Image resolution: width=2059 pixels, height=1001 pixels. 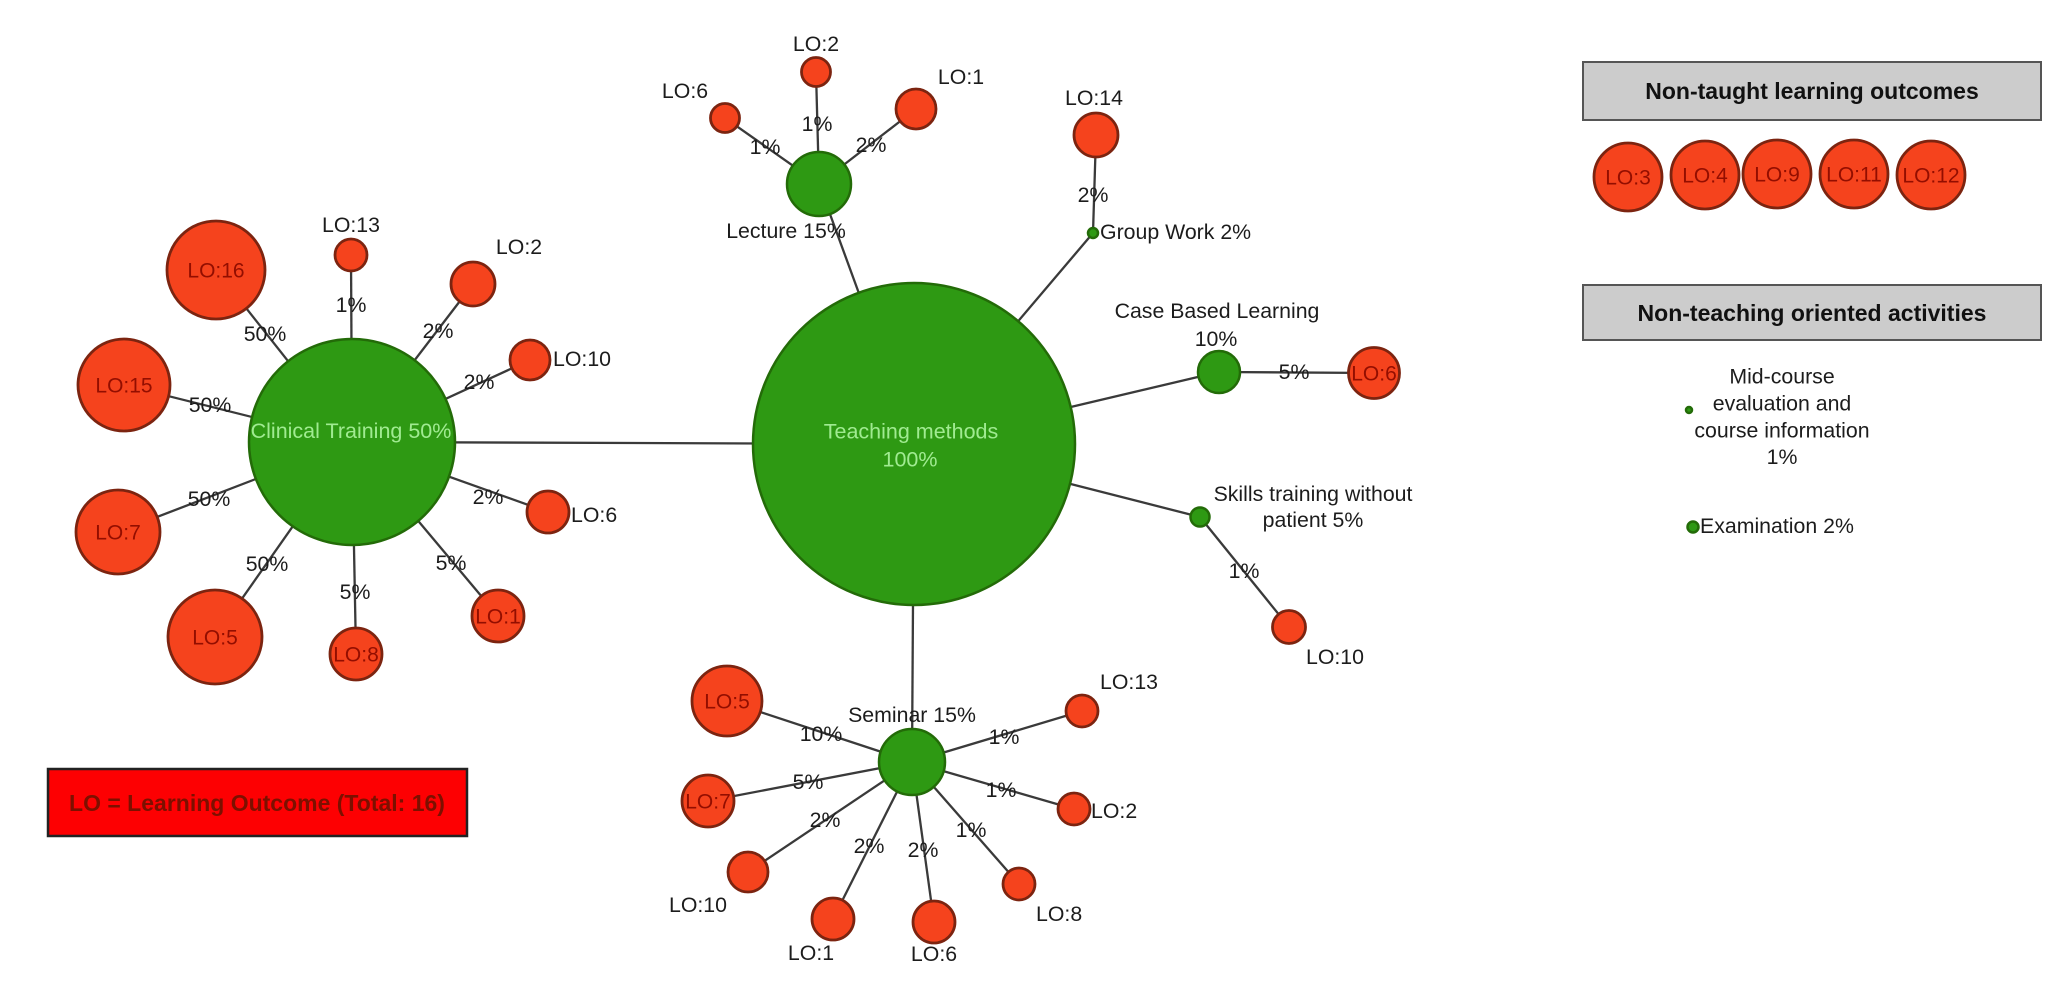 What do you see at coordinates (1854, 175) in the screenshot?
I see `svg-text: LO:11` at bounding box center [1854, 175].